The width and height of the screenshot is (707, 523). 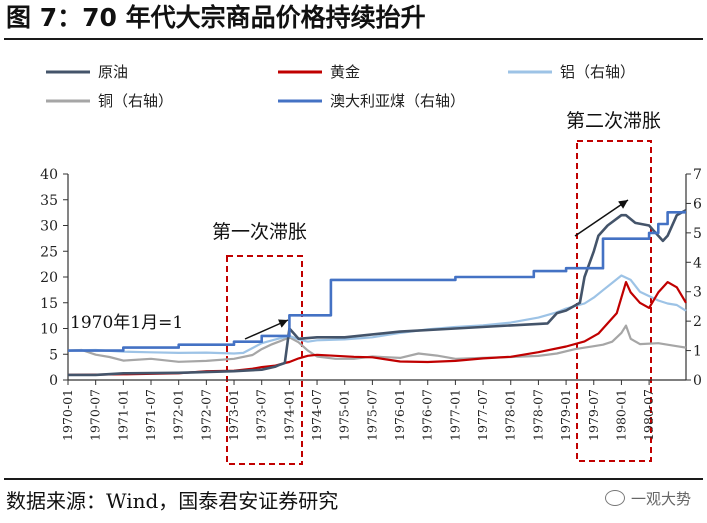 What do you see at coordinates (49, 201) in the screenshot?
I see `y-left-tick-label: 35` at bounding box center [49, 201].